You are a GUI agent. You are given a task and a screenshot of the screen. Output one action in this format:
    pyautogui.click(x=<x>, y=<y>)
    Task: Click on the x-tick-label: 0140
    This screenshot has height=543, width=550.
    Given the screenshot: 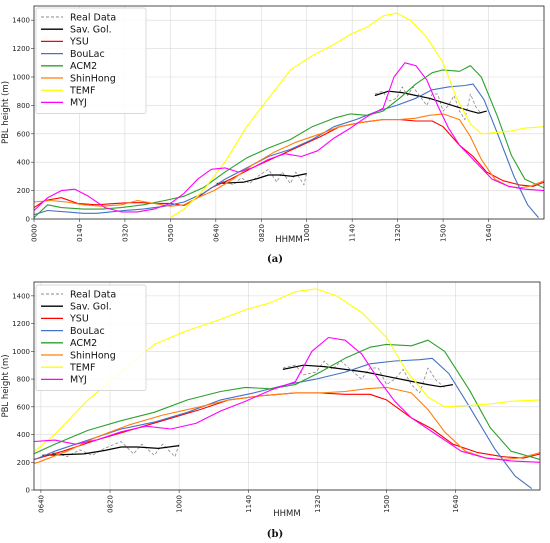 What is the action you would take?
    pyautogui.click(x=80, y=233)
    